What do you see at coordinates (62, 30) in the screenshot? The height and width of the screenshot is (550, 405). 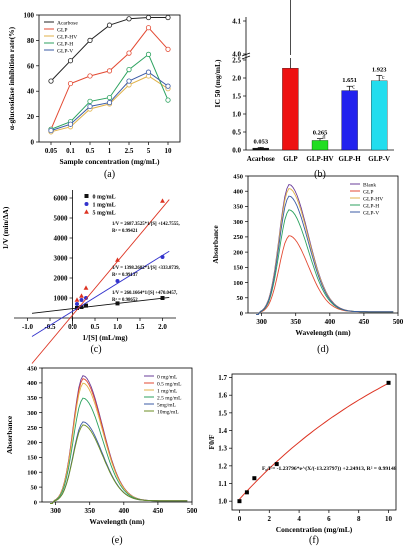 I see `panel-a-legend-label: GLP` at bounding box center [62, 30].